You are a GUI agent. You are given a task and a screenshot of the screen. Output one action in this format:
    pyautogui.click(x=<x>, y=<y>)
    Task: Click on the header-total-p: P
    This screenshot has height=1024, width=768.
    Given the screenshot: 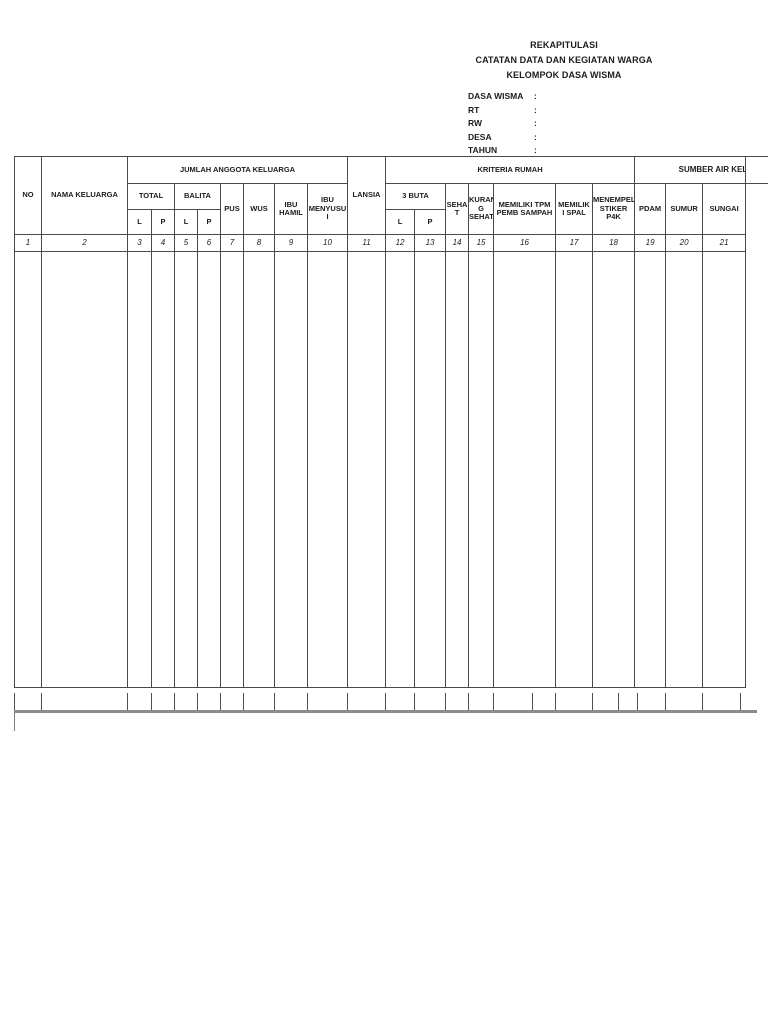 What is the action you would take?
    pyautogui.click(x=163, y=222)
    